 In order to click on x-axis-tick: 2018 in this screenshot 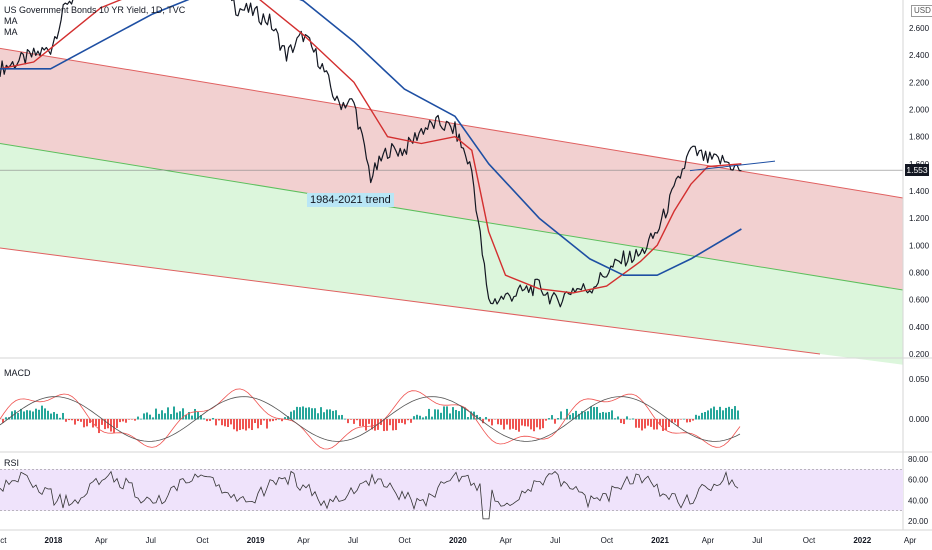, I will do `click(54, 540)`.